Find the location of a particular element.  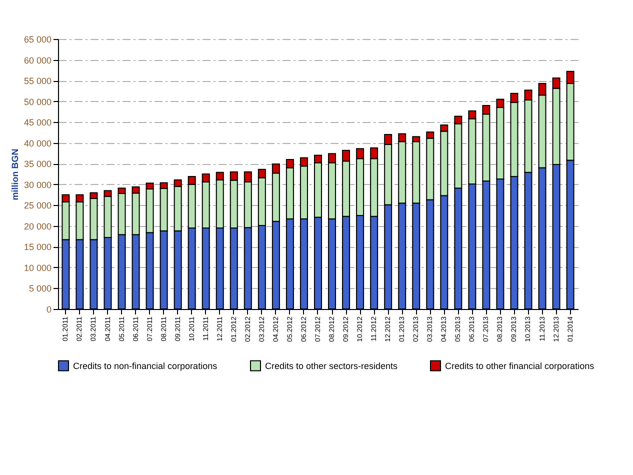

y-tick-label: 30 000 is located at coordinates (38, 185).